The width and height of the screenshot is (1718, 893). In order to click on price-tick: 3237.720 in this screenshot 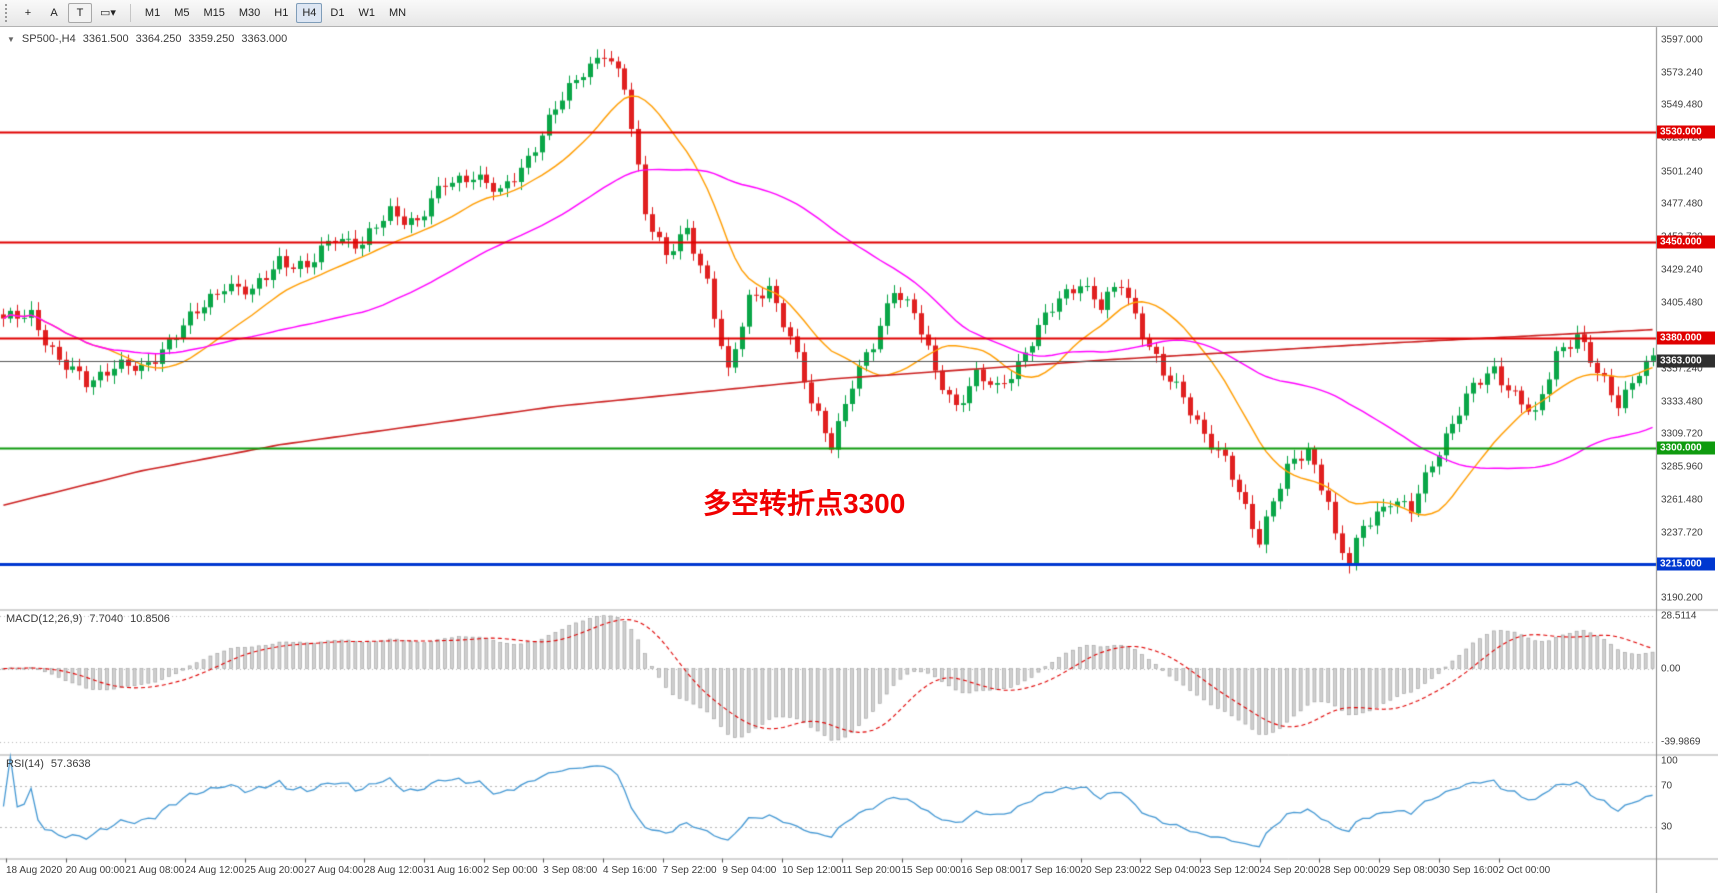, I will do `click(1682, 533)`.